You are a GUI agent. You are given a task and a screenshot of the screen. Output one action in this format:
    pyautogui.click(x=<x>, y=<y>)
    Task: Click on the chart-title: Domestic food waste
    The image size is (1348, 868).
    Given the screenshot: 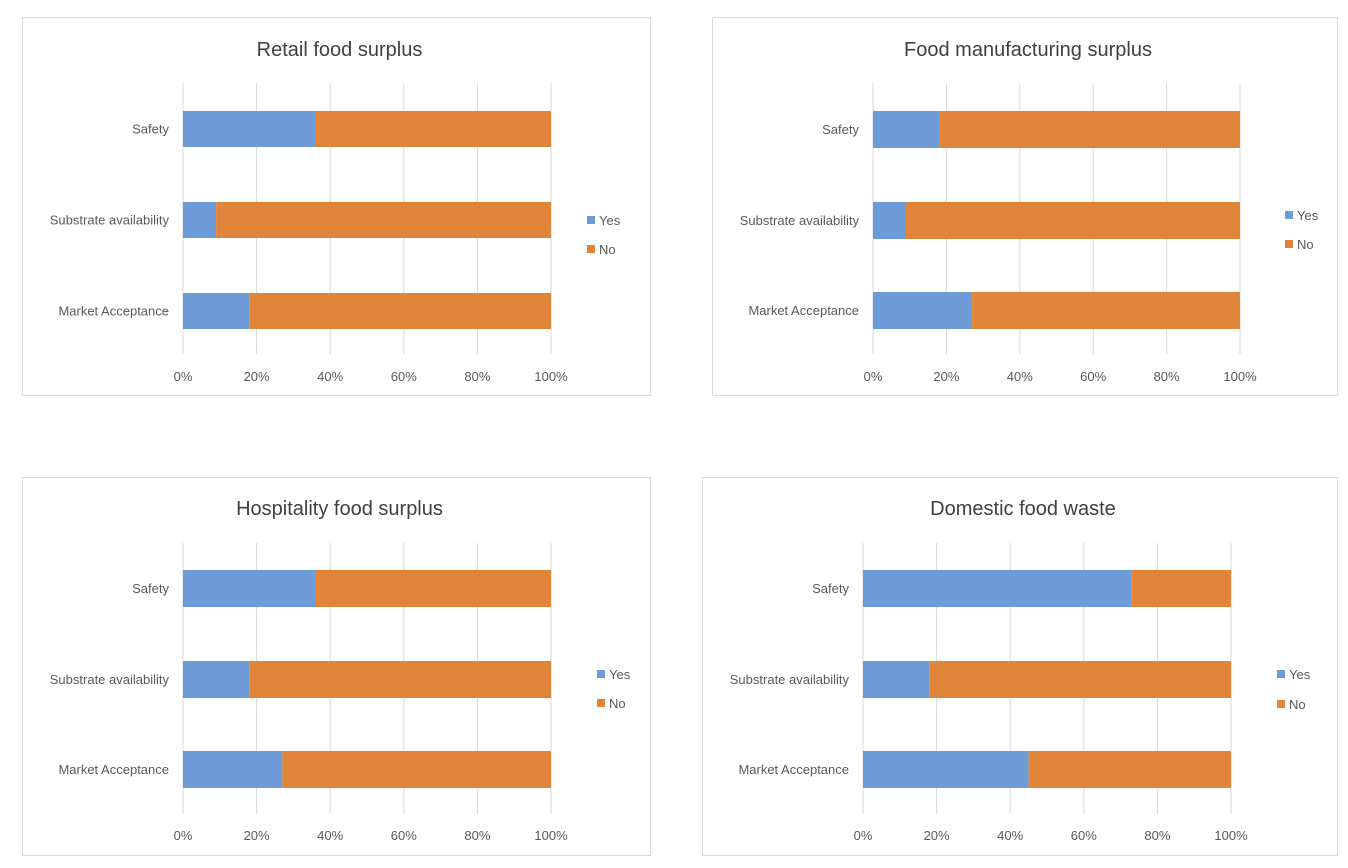 What is the action you would take?
    pyautogui.click(x=1023, y=509)
    